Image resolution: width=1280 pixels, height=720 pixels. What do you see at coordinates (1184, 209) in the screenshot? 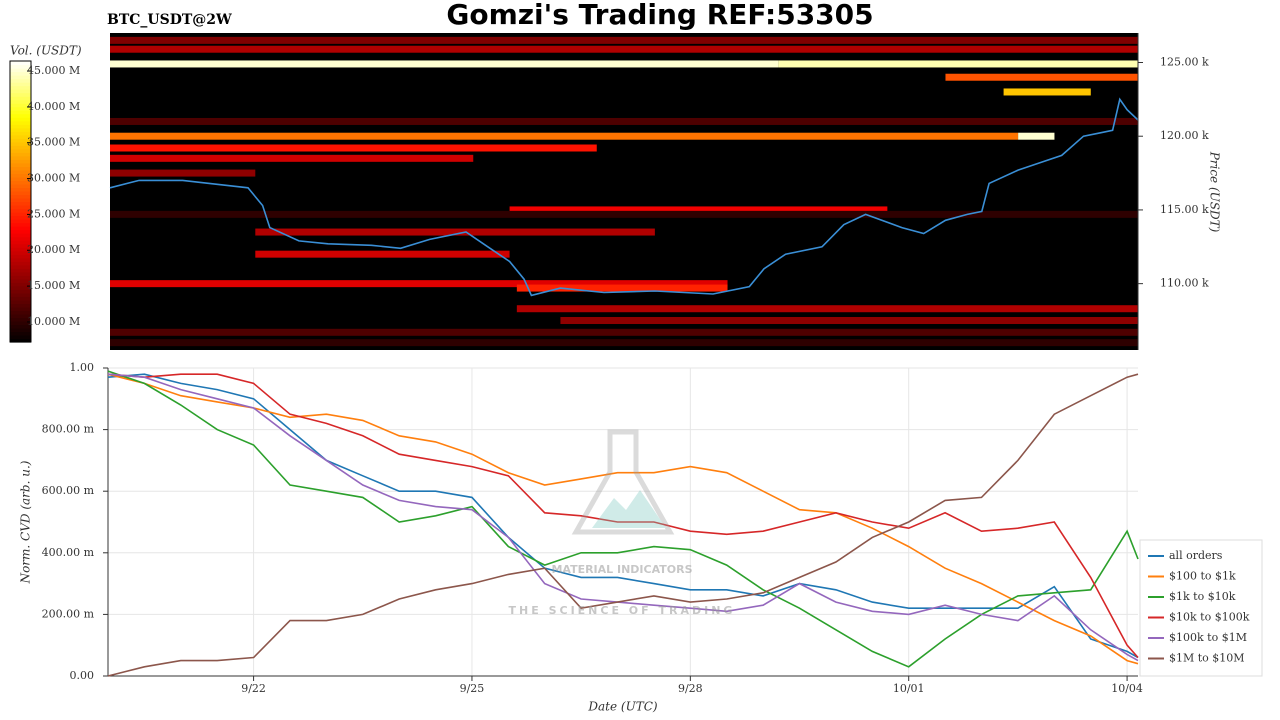
I see `y-tick-label: 115.00 k` at bounding box center [1184, 209].